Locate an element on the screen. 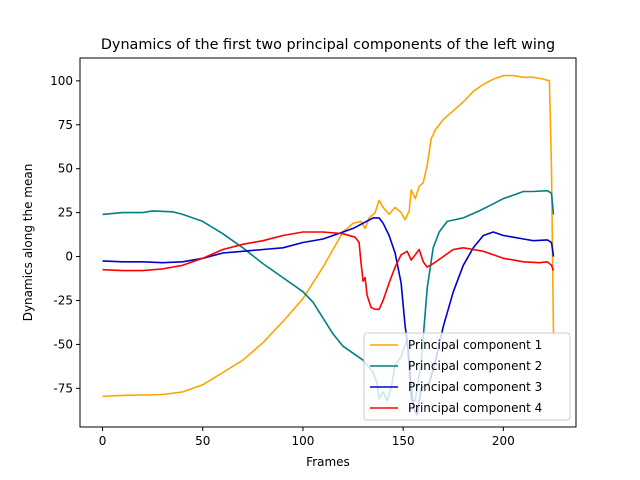  y-tick-label: 25 is located at coordinates (65, 213).